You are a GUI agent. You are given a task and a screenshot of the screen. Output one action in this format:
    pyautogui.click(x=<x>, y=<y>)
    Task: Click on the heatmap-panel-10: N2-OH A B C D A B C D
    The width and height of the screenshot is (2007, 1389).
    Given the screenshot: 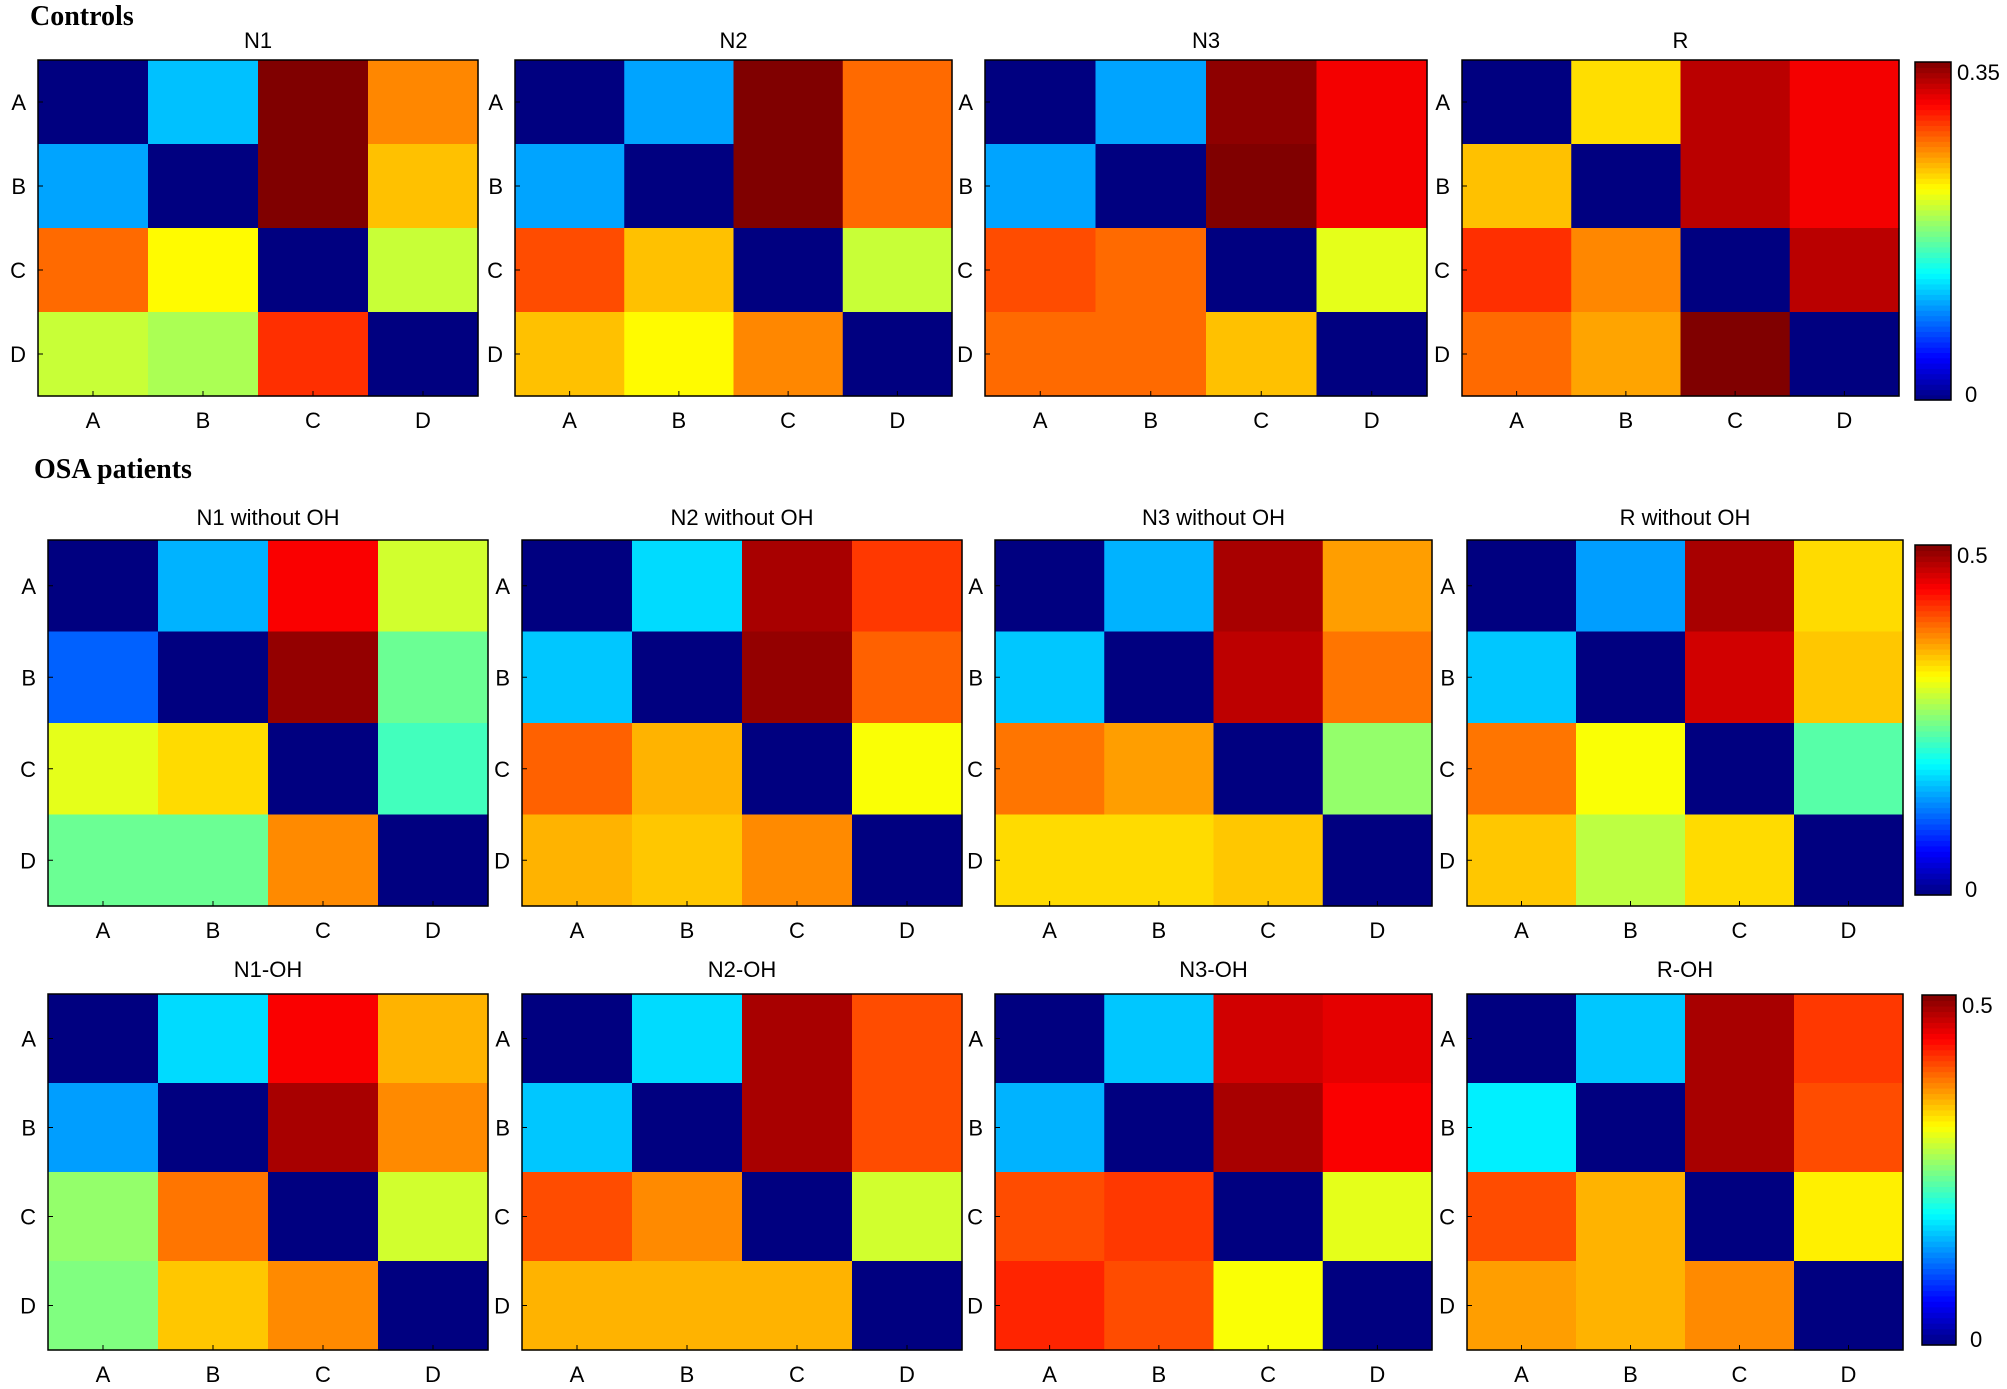 What is the action you would take?
    pyautogui.click(x=728, y=1172)
    